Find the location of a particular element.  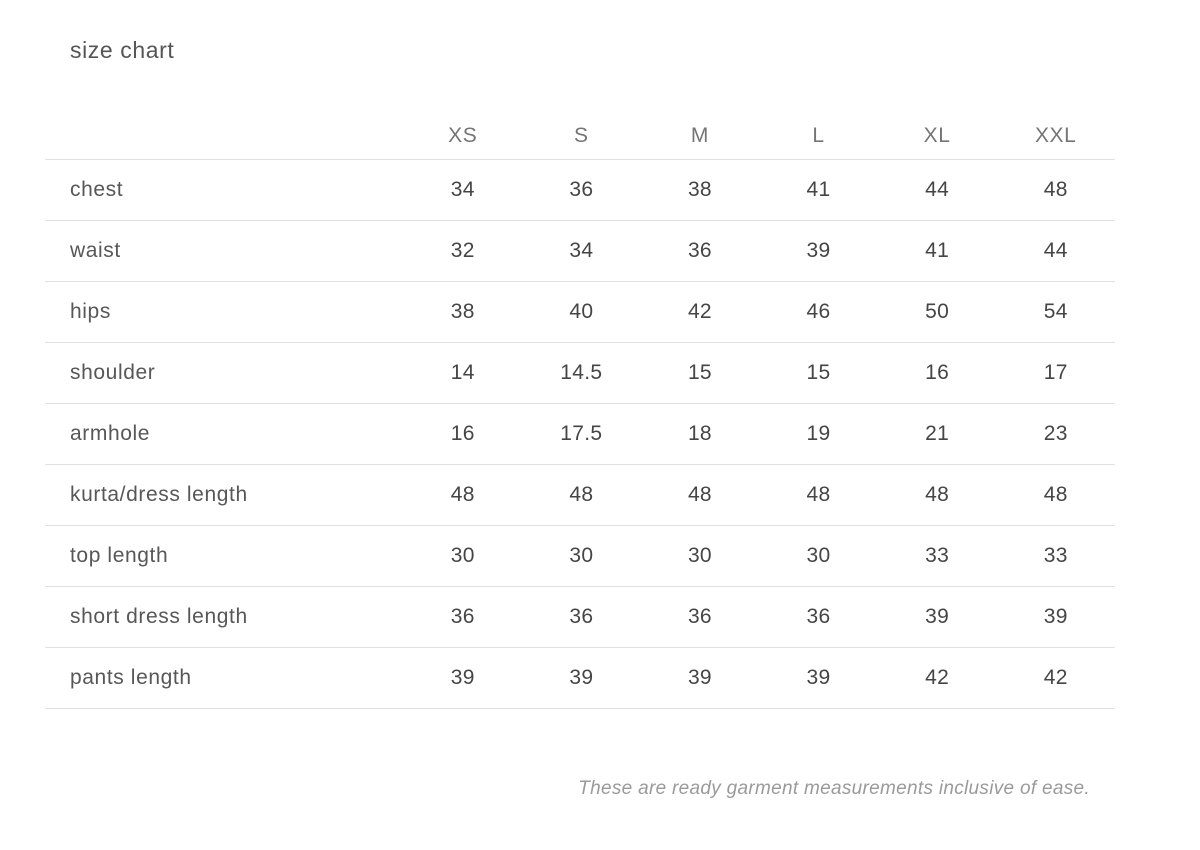

cell-value: 14.5 is located at coordinates (581, 372).